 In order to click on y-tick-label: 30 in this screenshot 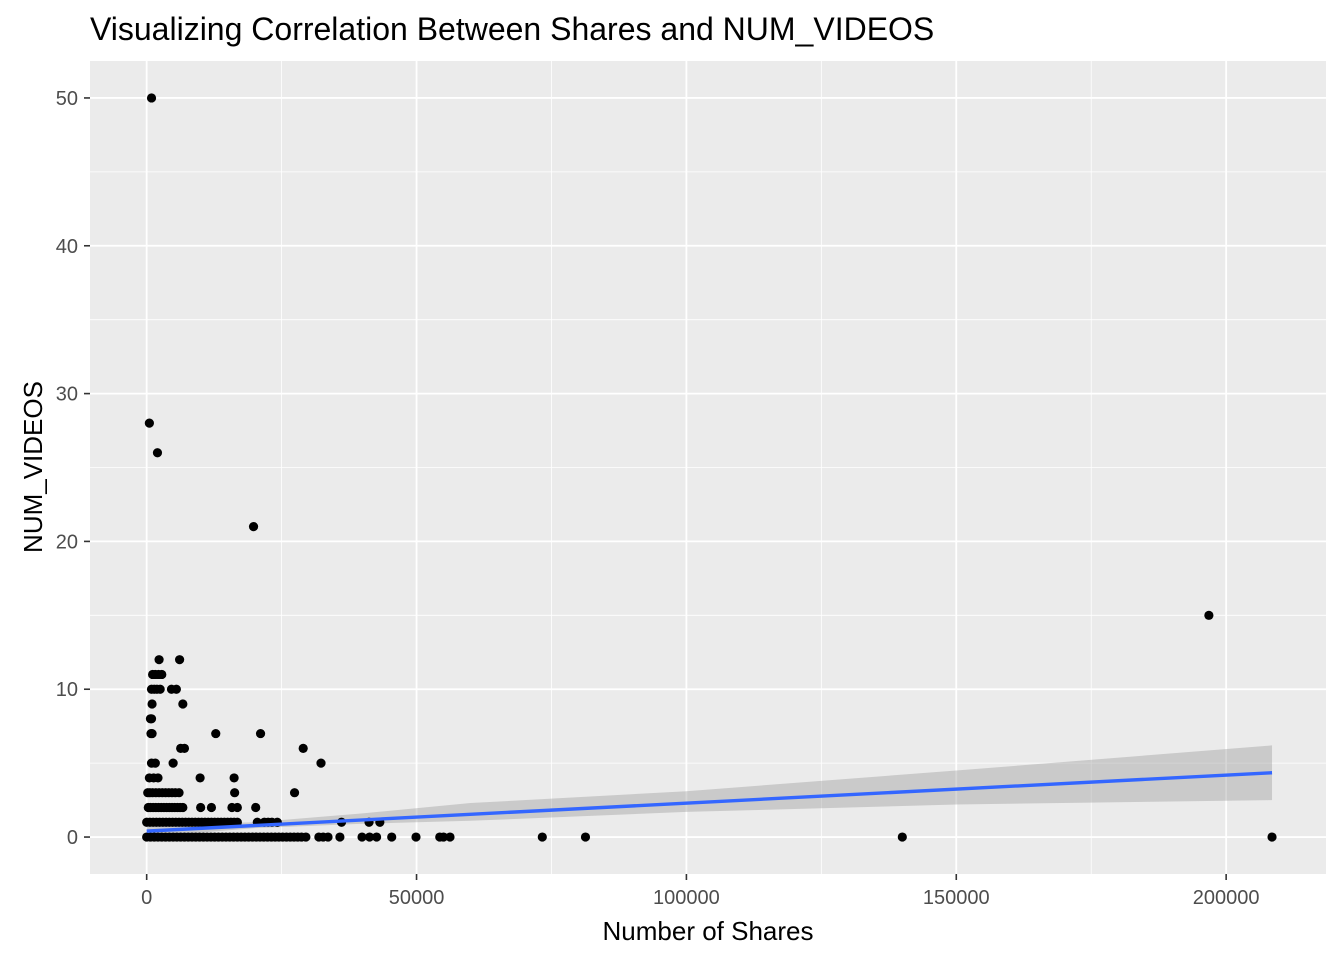, I will do `click(67, 395)`.